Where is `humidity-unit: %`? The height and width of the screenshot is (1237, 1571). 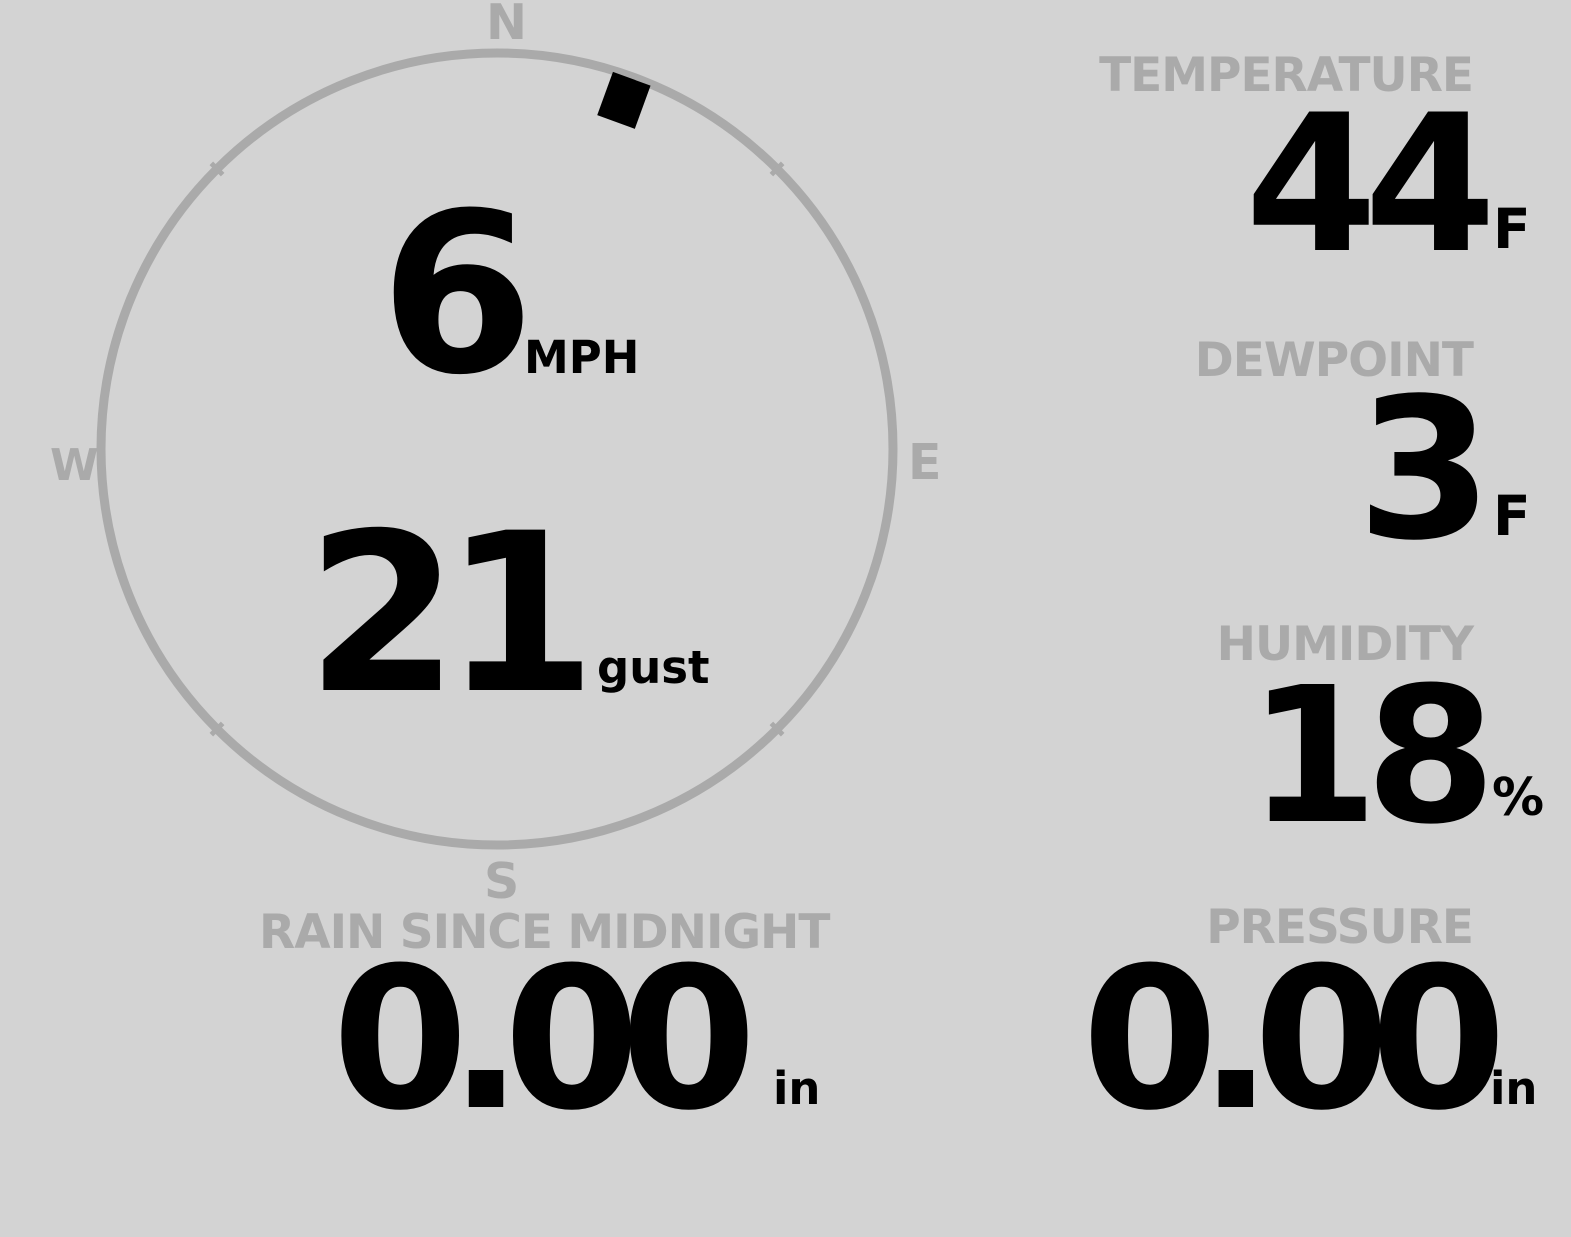 humidity-unit: % is located at coordinates (1518, 798).